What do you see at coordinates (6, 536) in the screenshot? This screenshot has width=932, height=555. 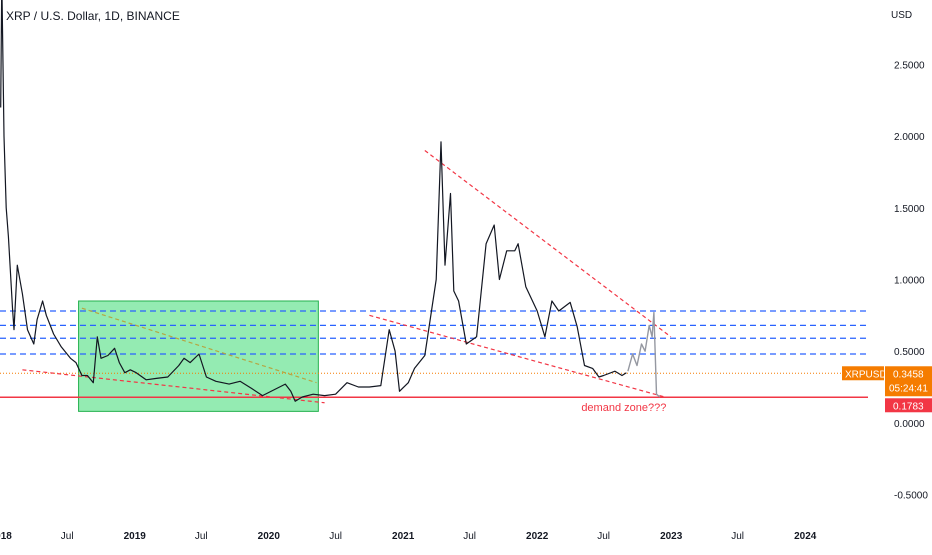 I see `time-tick-label: 2018` at bounding box center [6, 536].